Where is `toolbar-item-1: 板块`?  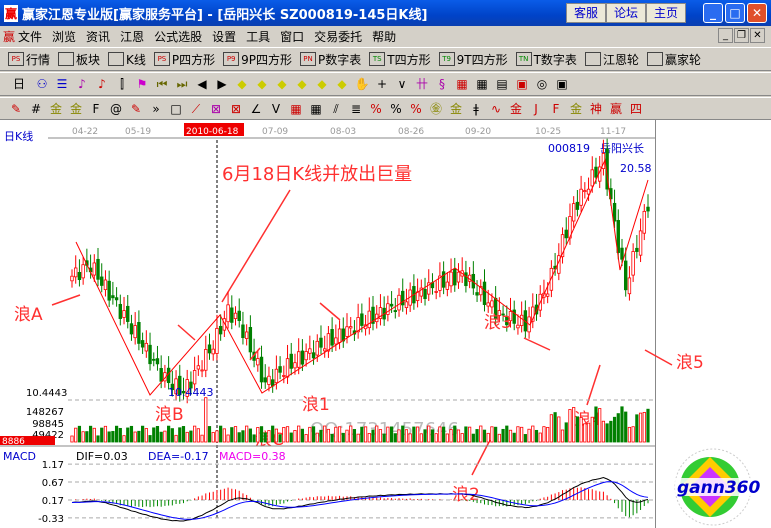 toolbar-item-1: 板块 is located at coordinates (79, 59).